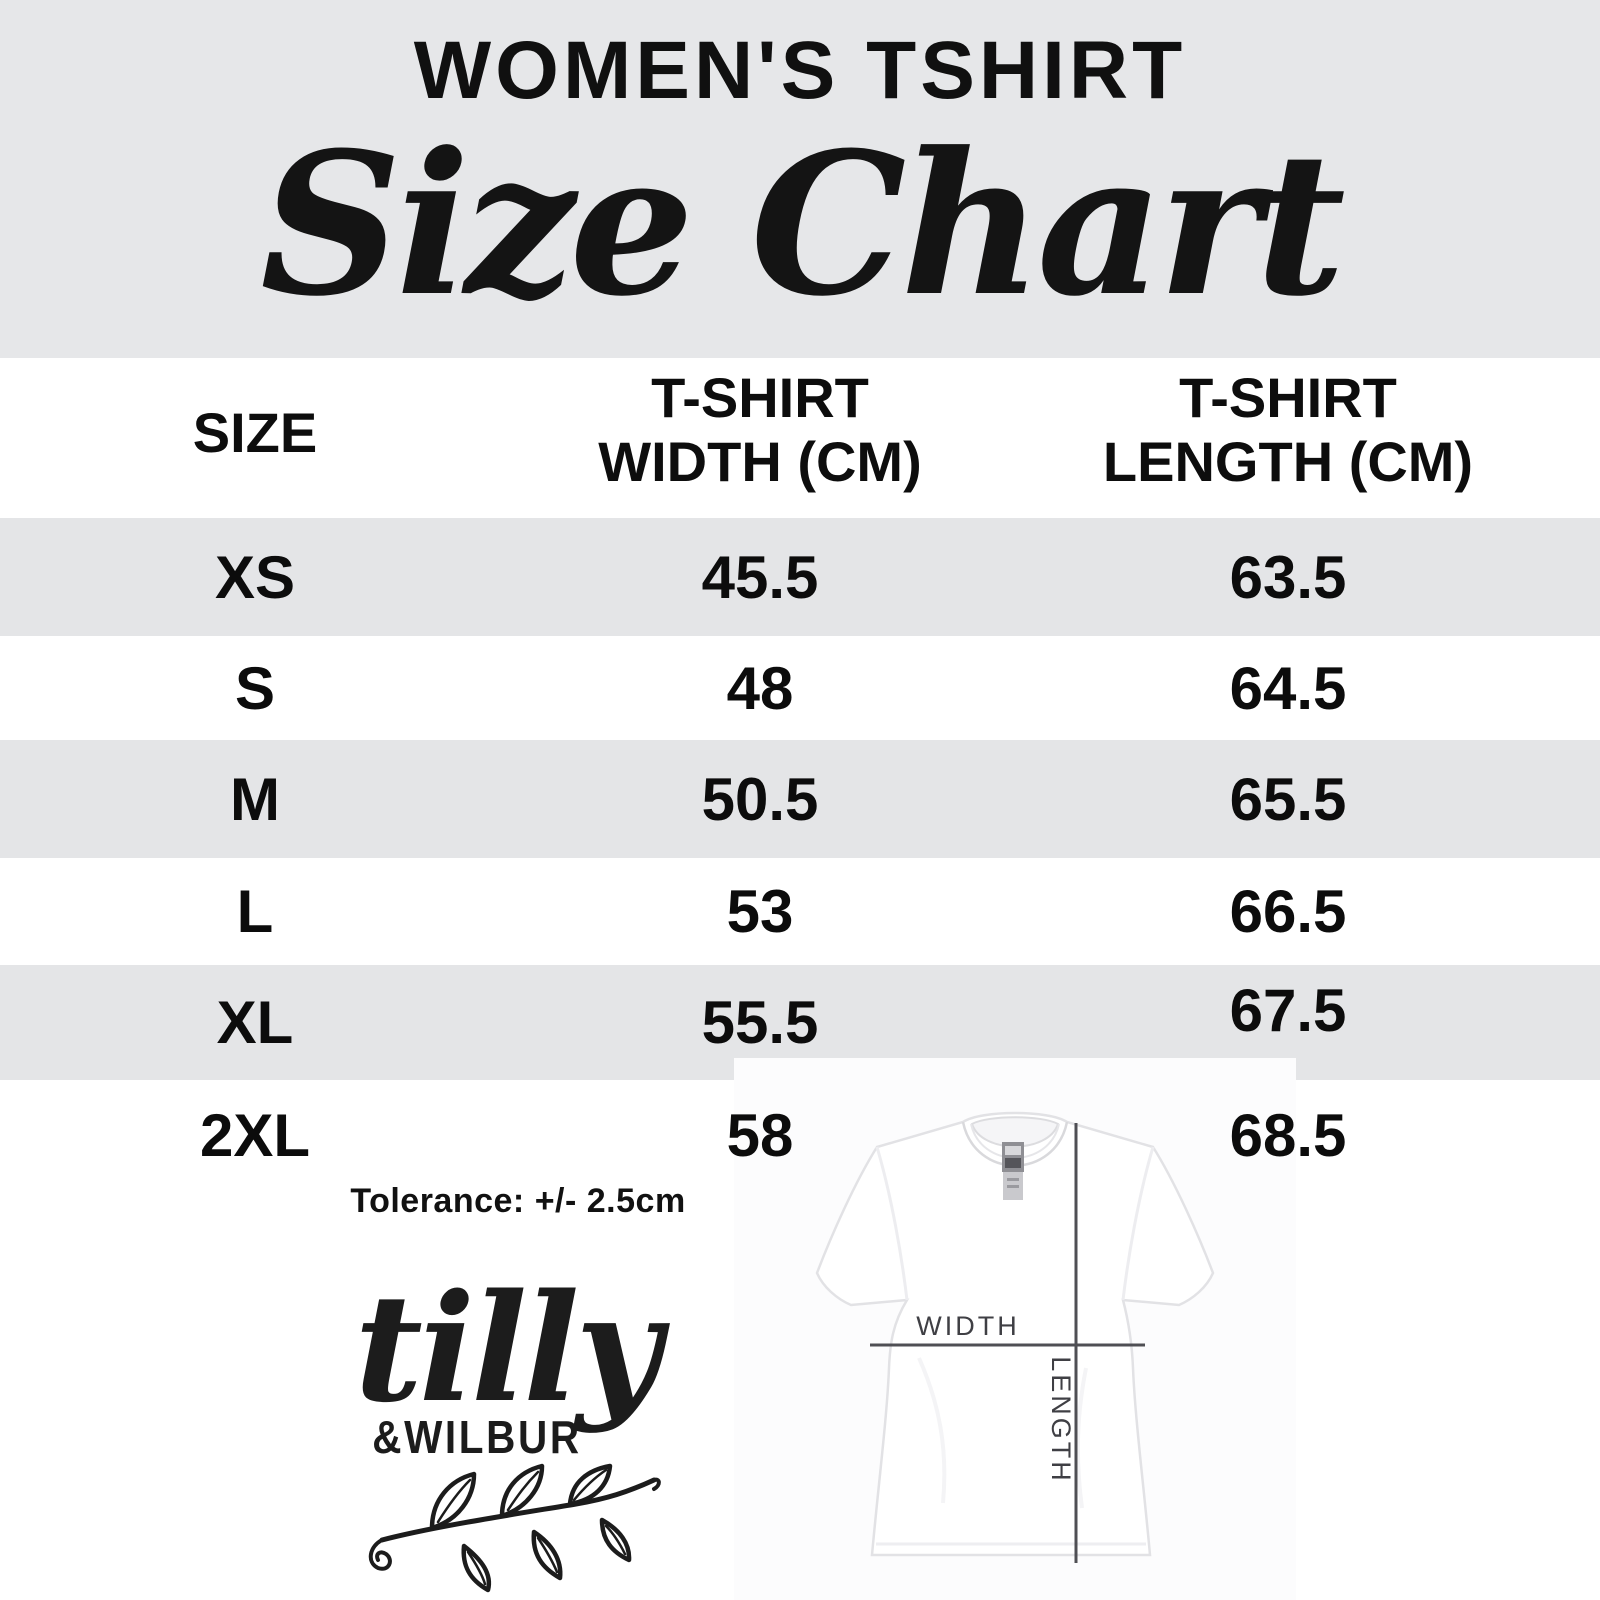 The image size is (1600, 1600). Describe the element at coordinates (800, 688) in the screenshot. I see `table-row-s: S 48 64.5` at that location.